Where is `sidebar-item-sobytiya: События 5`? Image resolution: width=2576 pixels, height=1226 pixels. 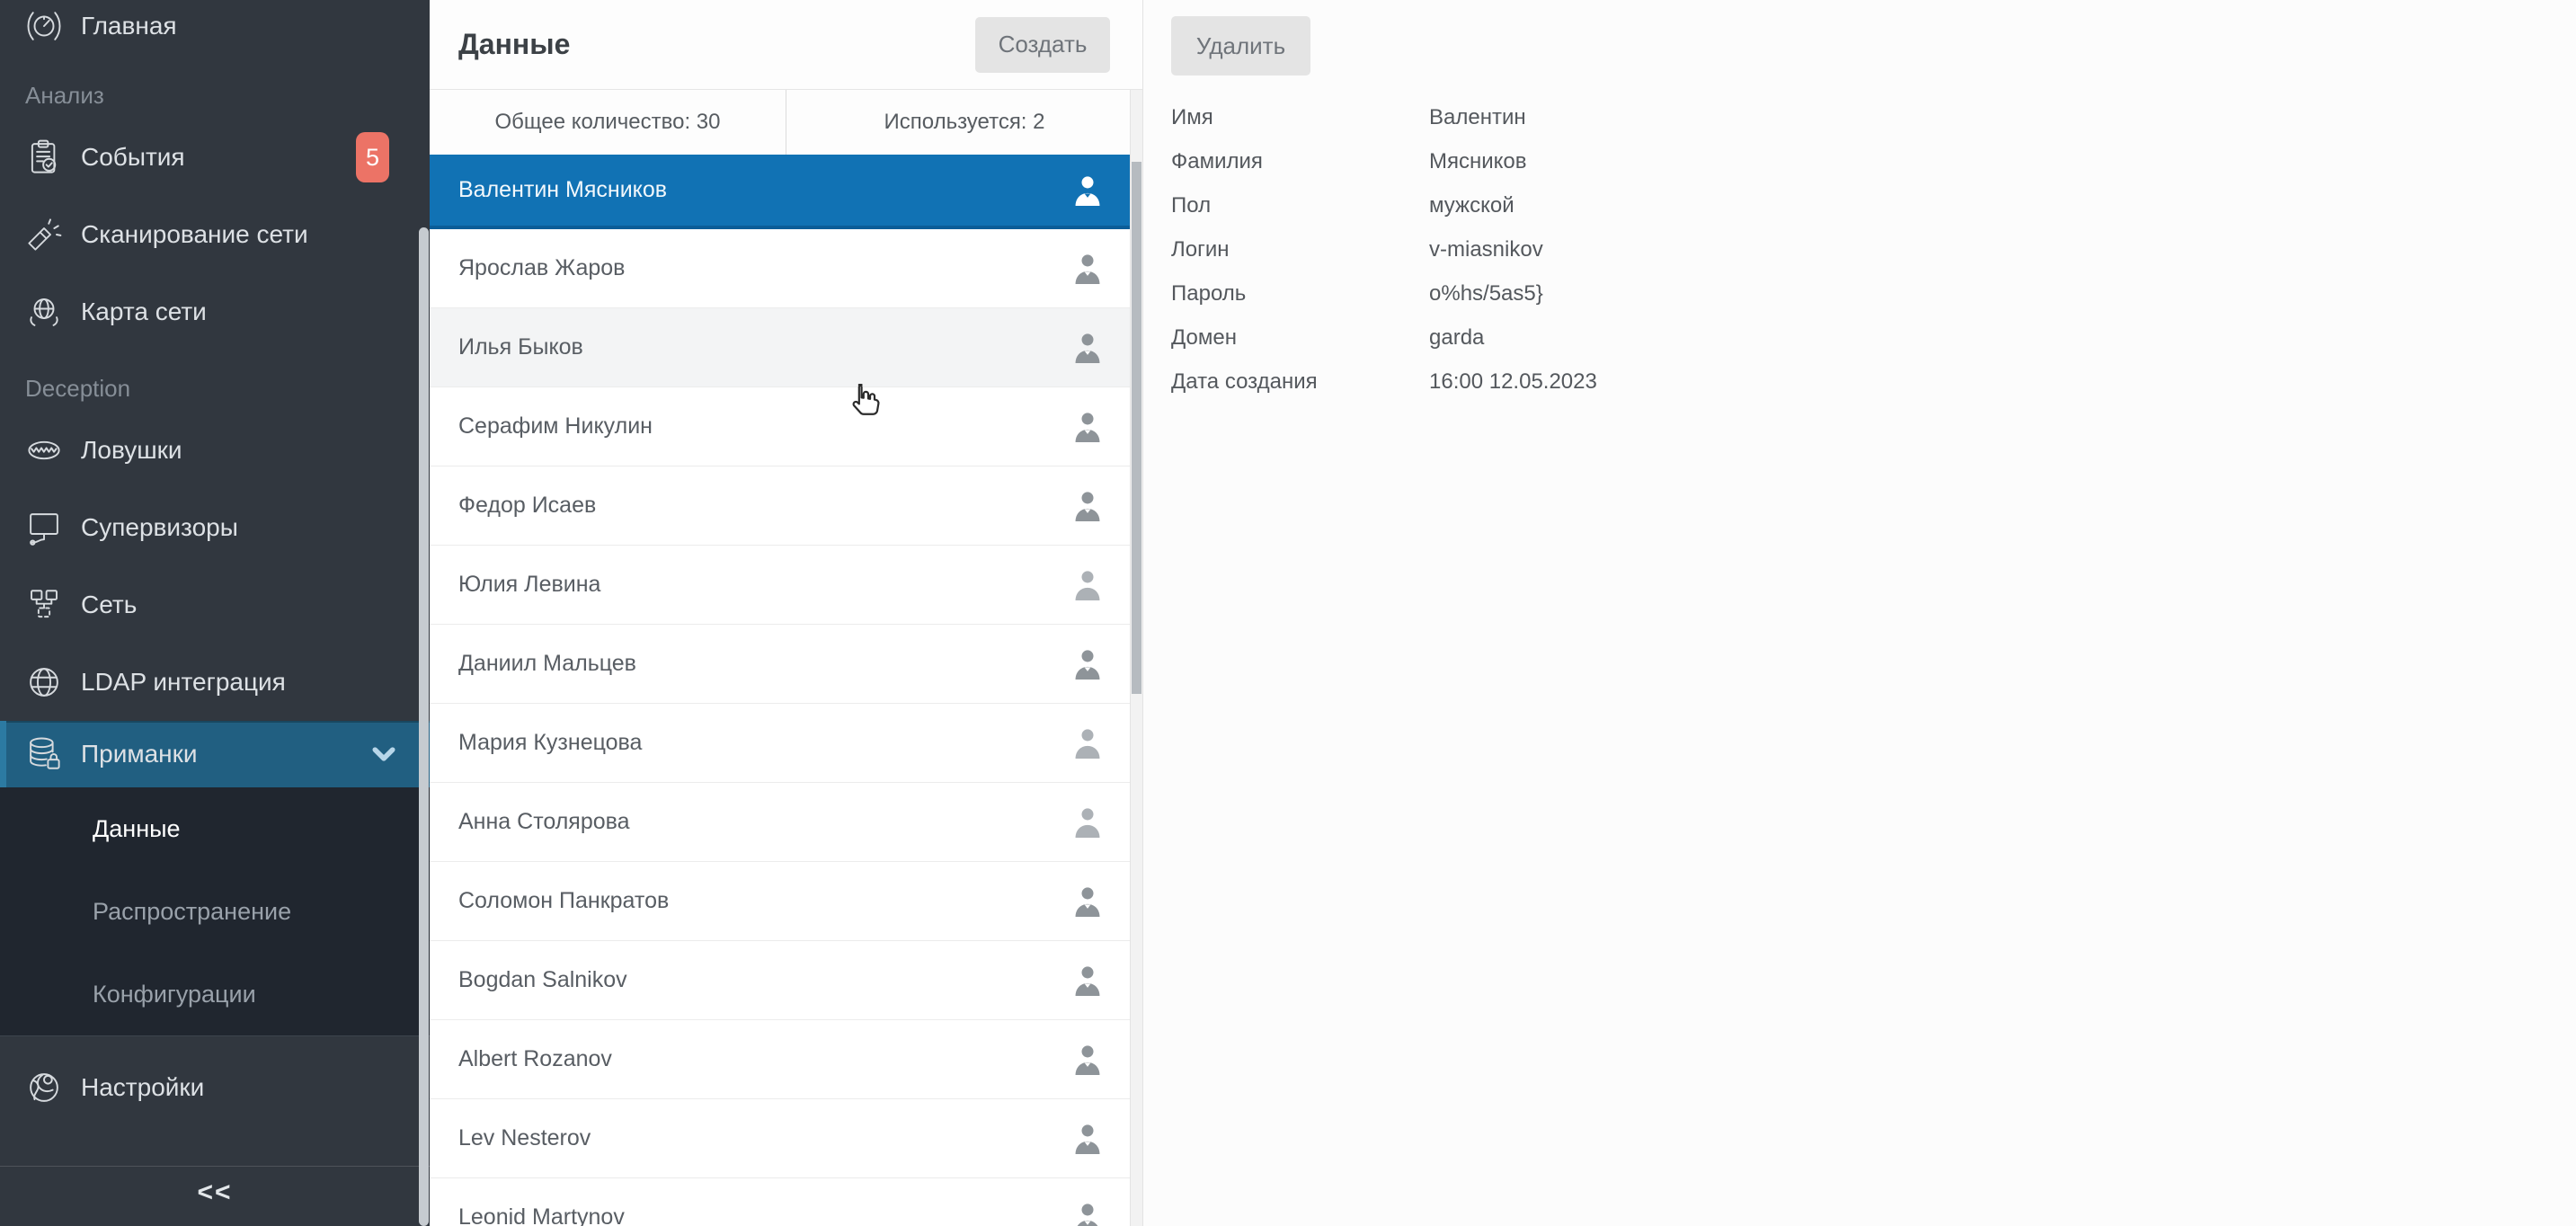
sidebar-item-sobytiya: События 5 is located at coordinates (215, 157).